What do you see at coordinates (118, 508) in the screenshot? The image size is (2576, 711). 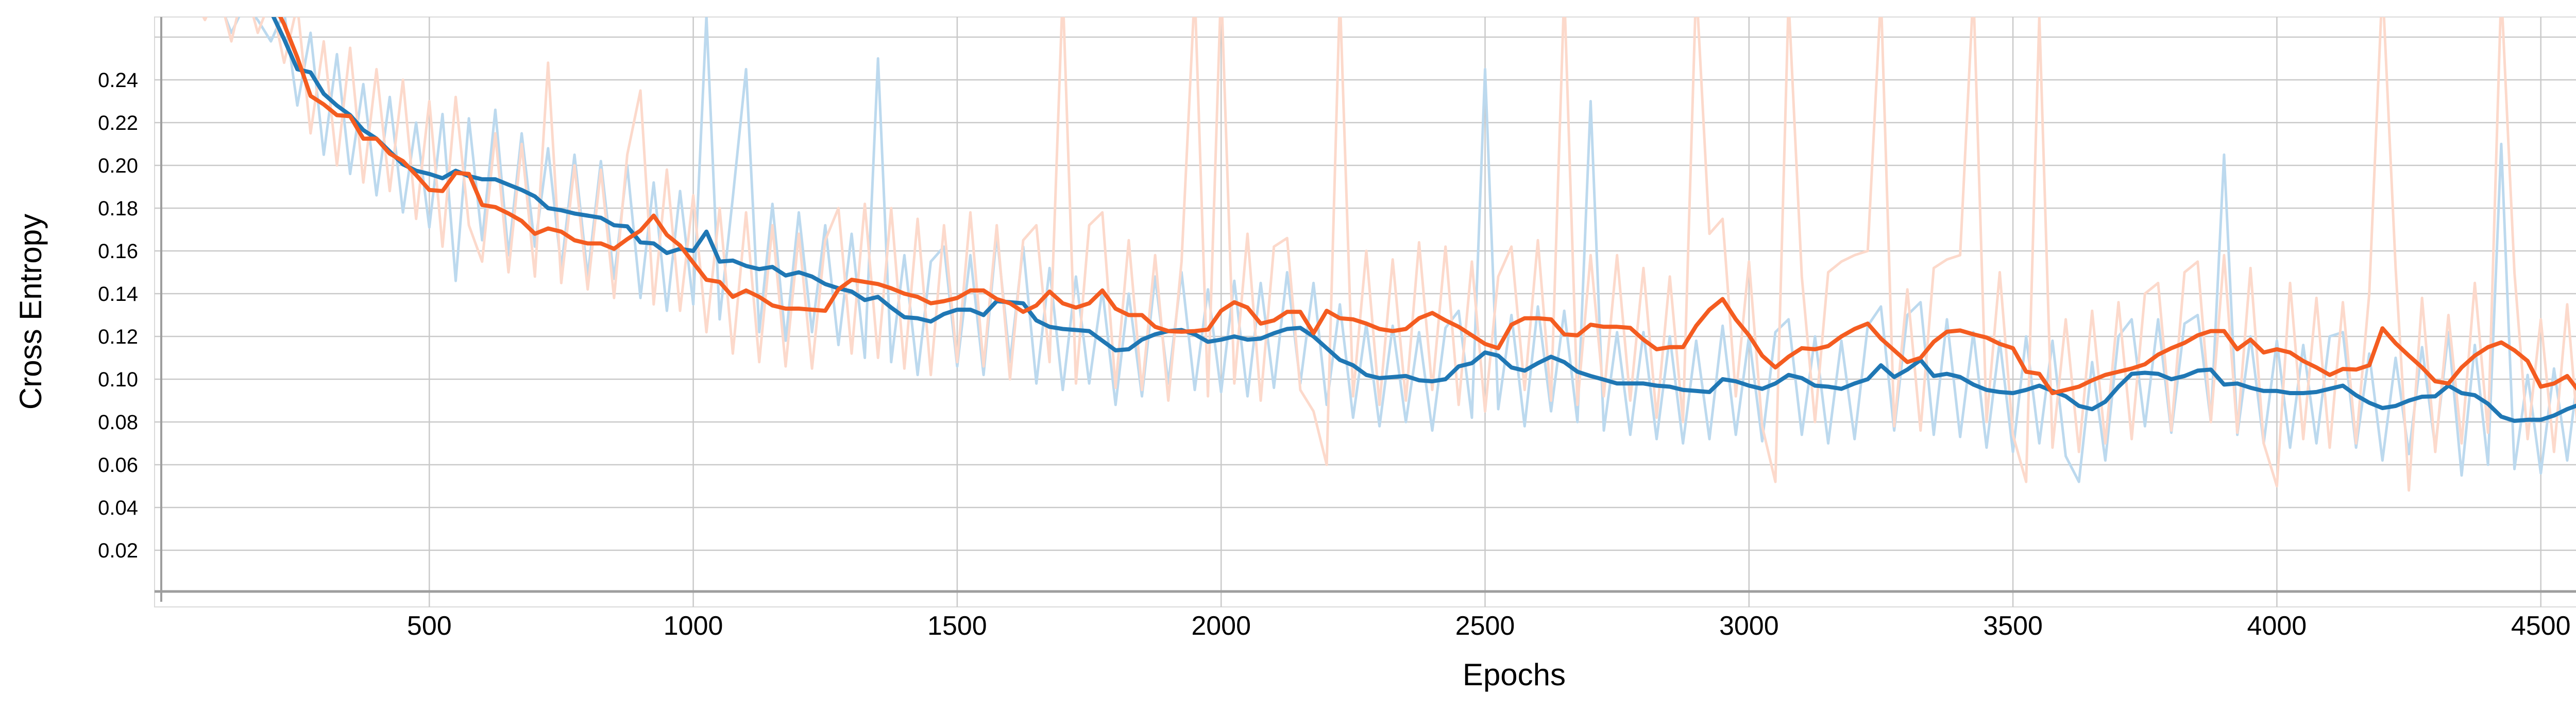 I see `y-tick-label: 0.04` at bounding box center [118, 508].